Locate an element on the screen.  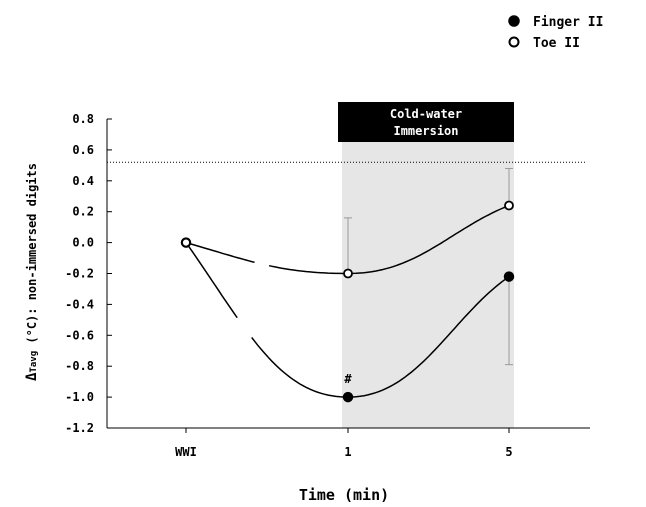
y-tick-label: -0.6 is located at coordinates (79, 335).